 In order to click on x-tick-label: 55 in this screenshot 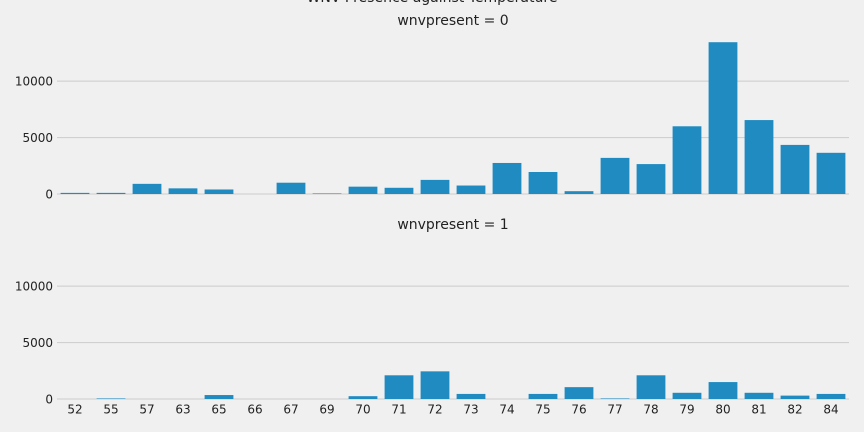, I will do `click(110, 410)`.